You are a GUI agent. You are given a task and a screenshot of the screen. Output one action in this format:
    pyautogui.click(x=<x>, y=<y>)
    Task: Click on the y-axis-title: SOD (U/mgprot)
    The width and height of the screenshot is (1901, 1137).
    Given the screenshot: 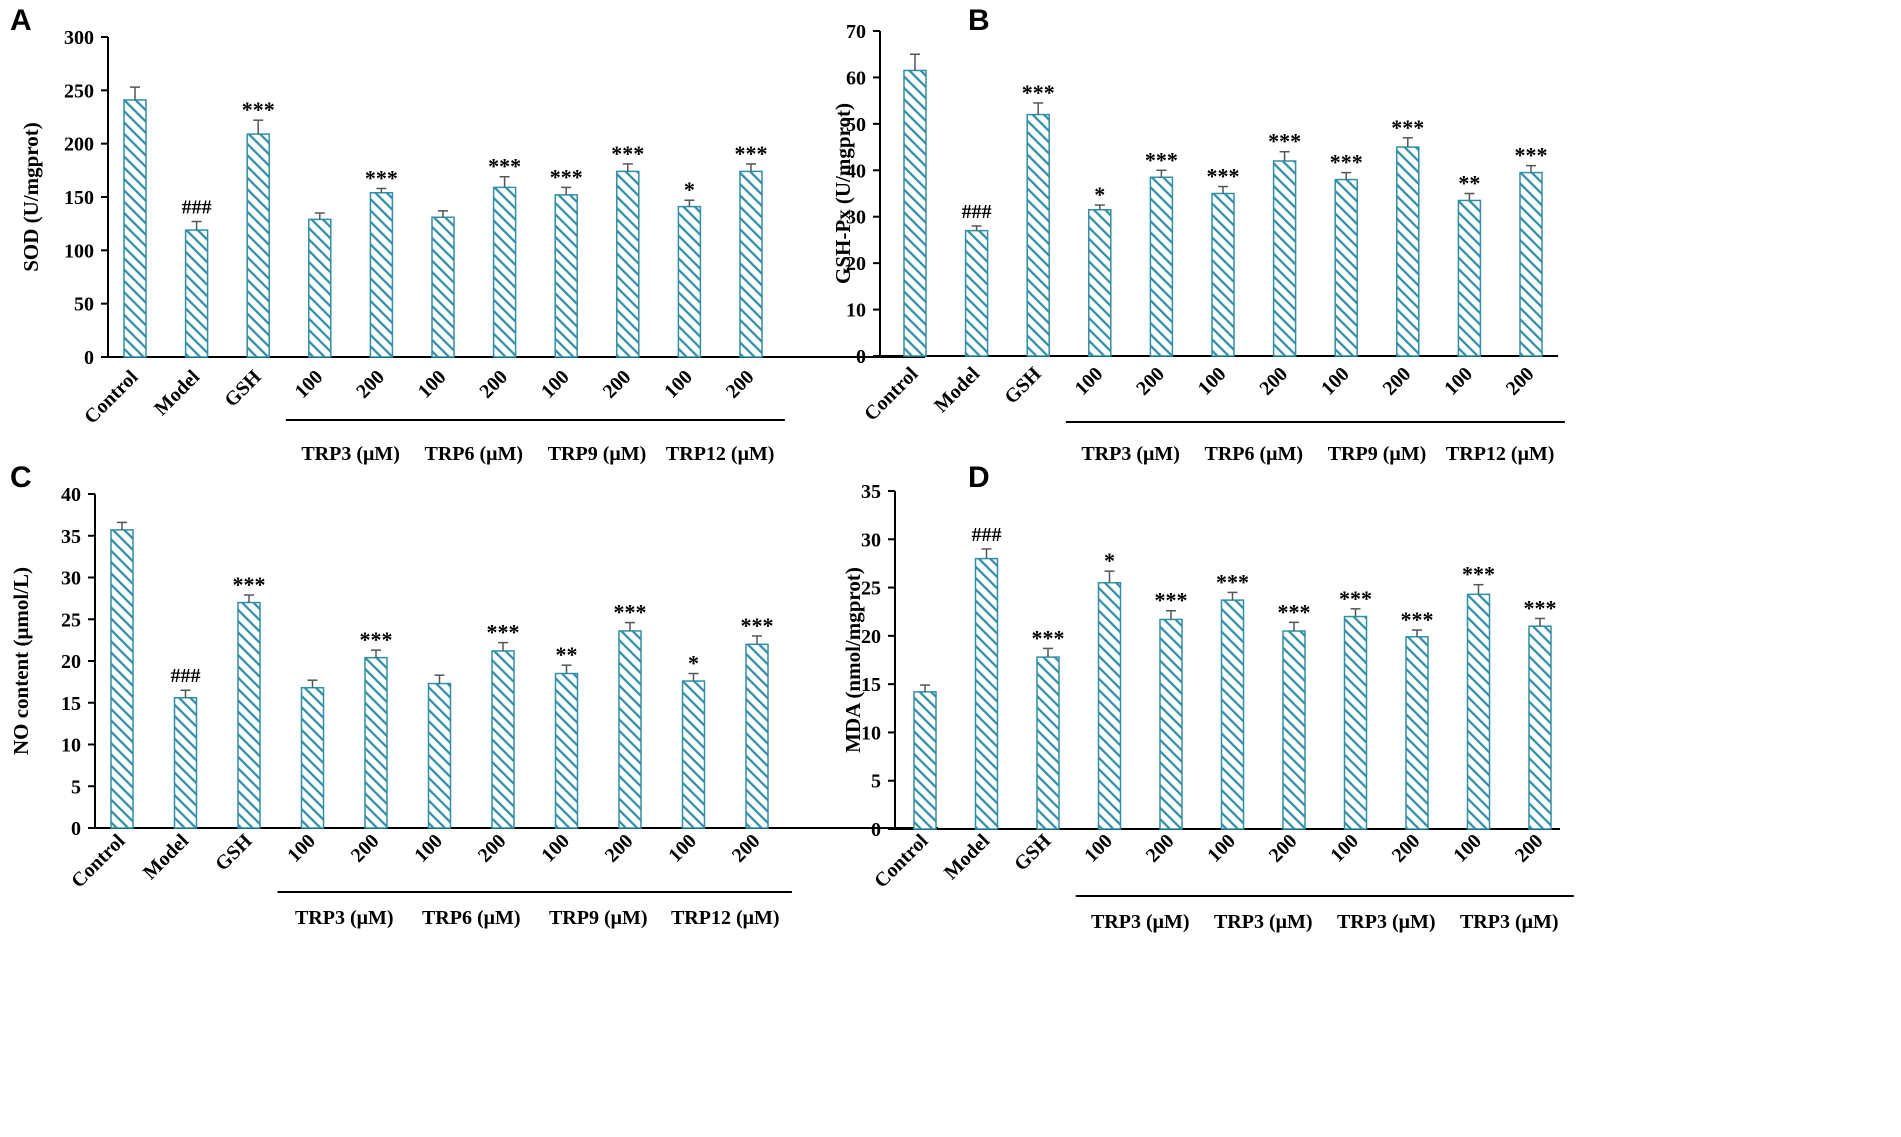 What is the action you would take?
    pyautogui.click(x=31, y=197)
    